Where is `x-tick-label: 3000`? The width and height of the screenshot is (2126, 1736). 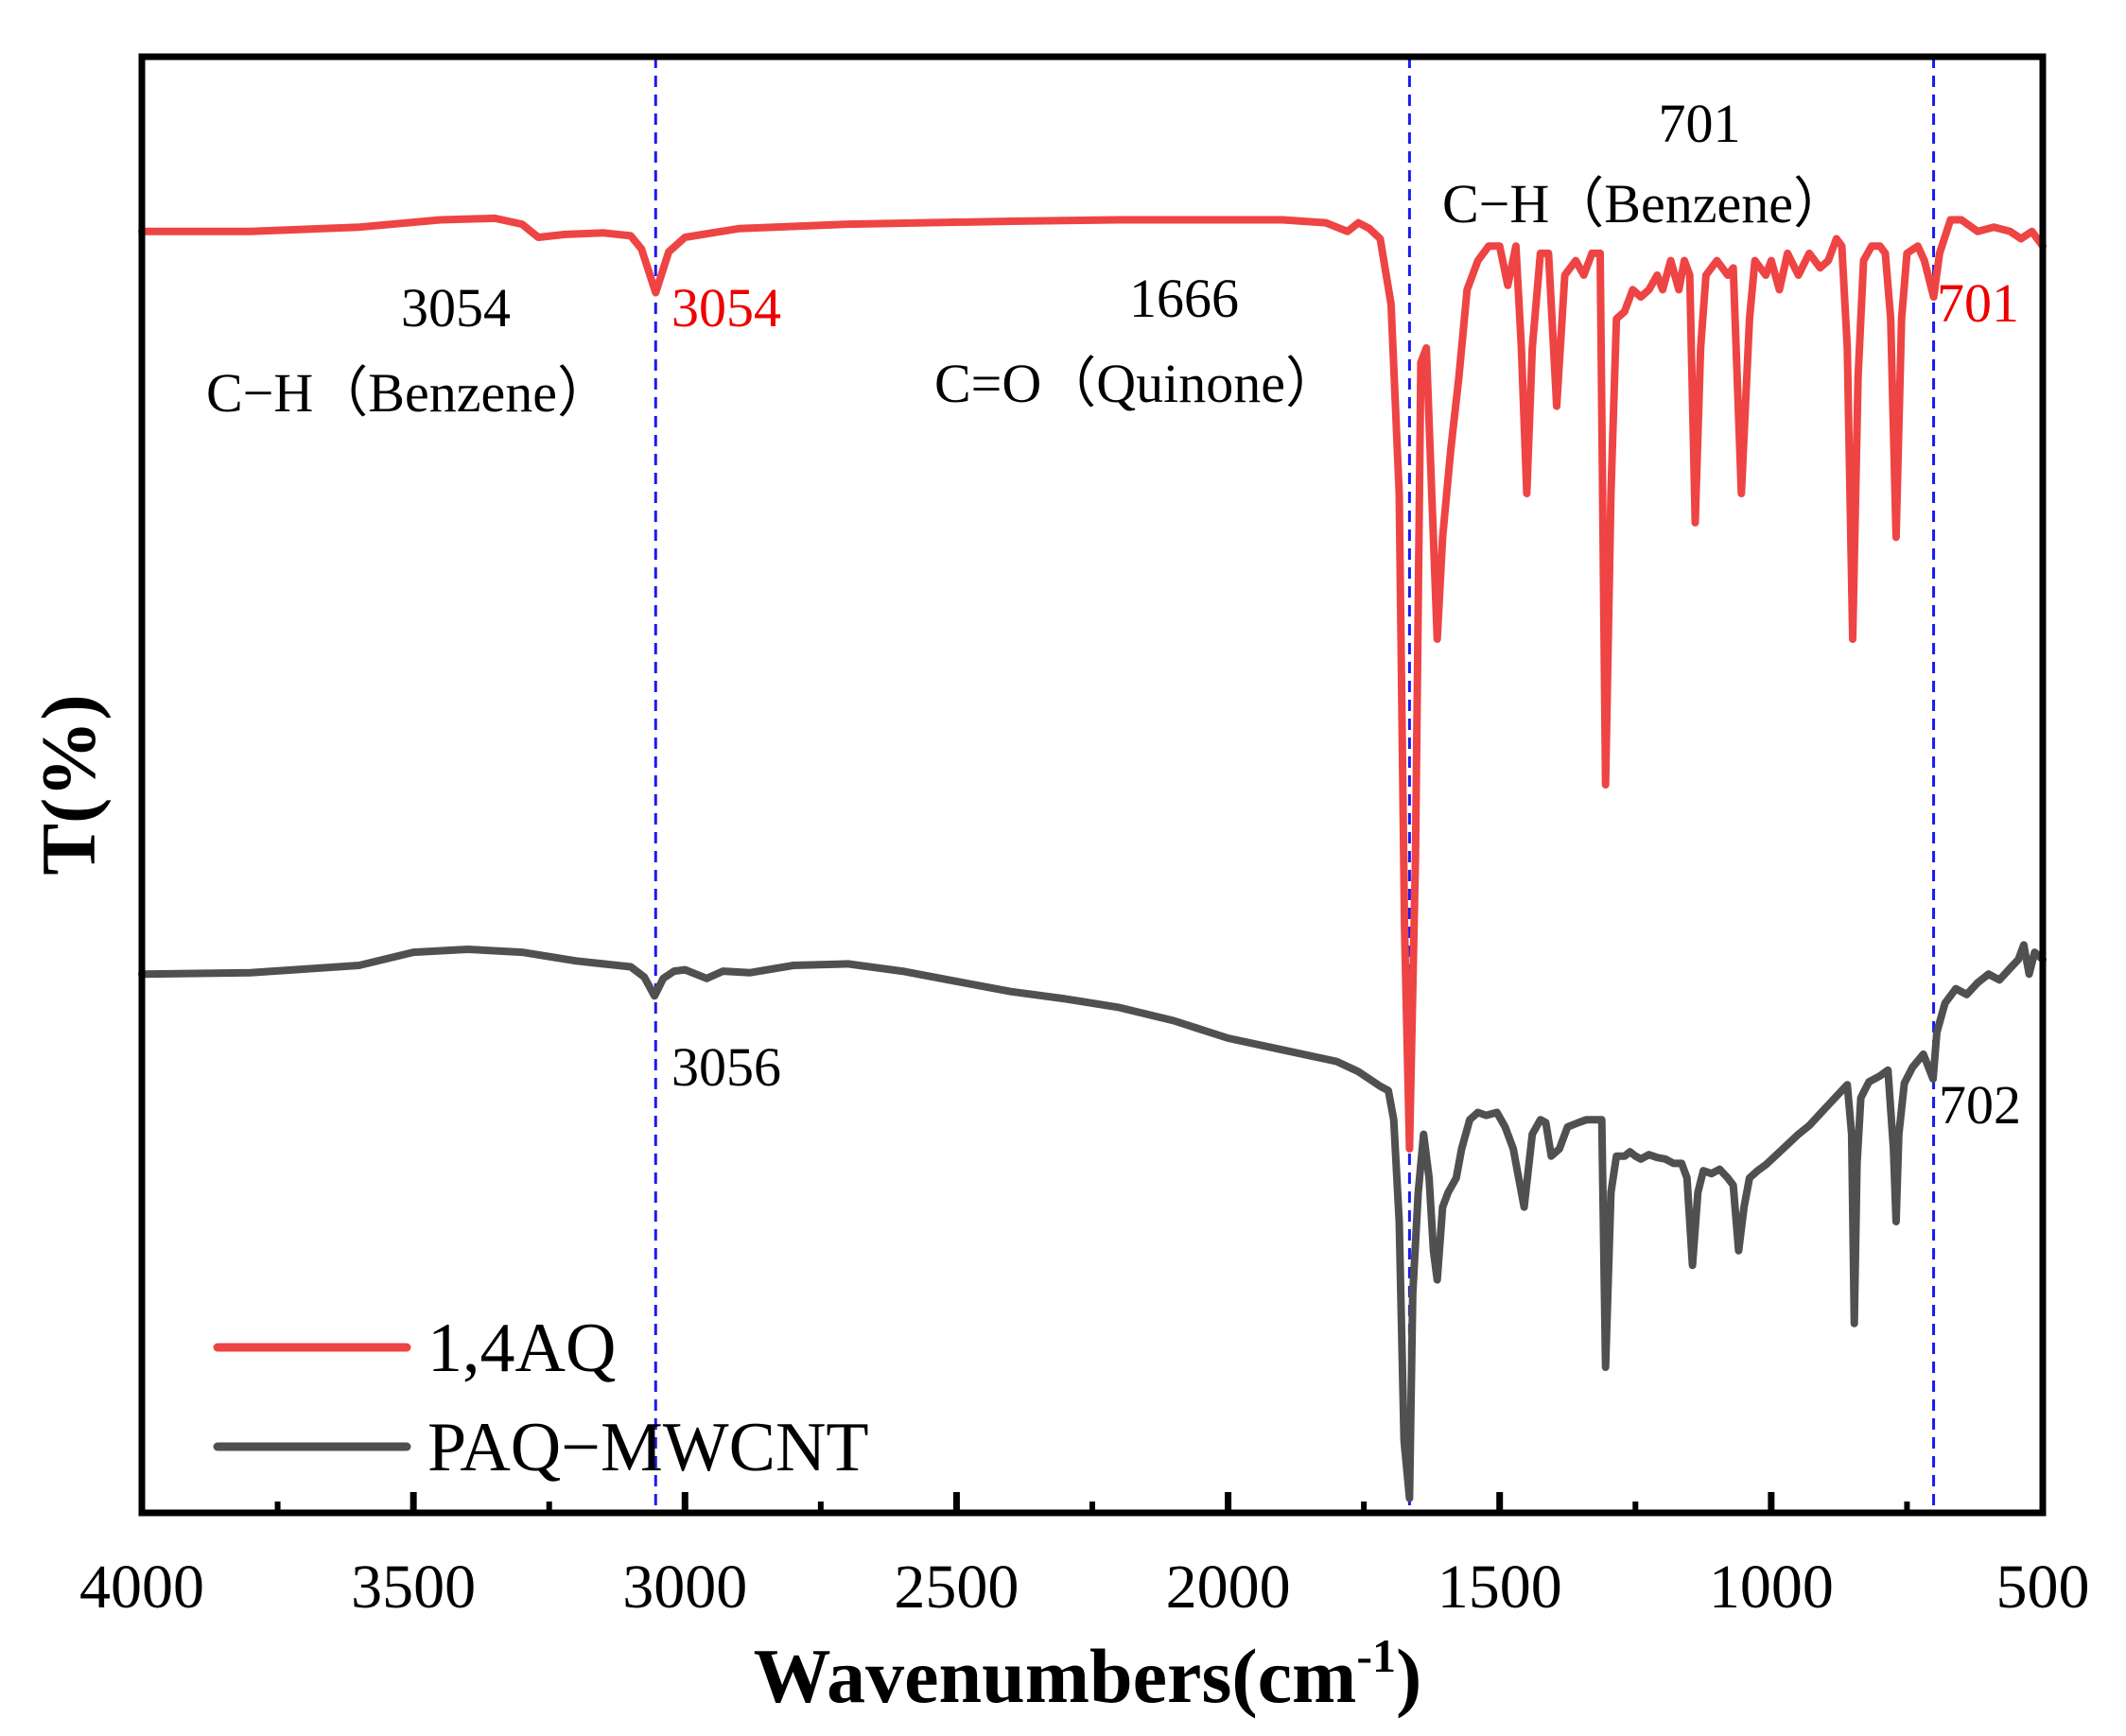 x-tick-label: 3000 is located at coordinates (684, 1587).